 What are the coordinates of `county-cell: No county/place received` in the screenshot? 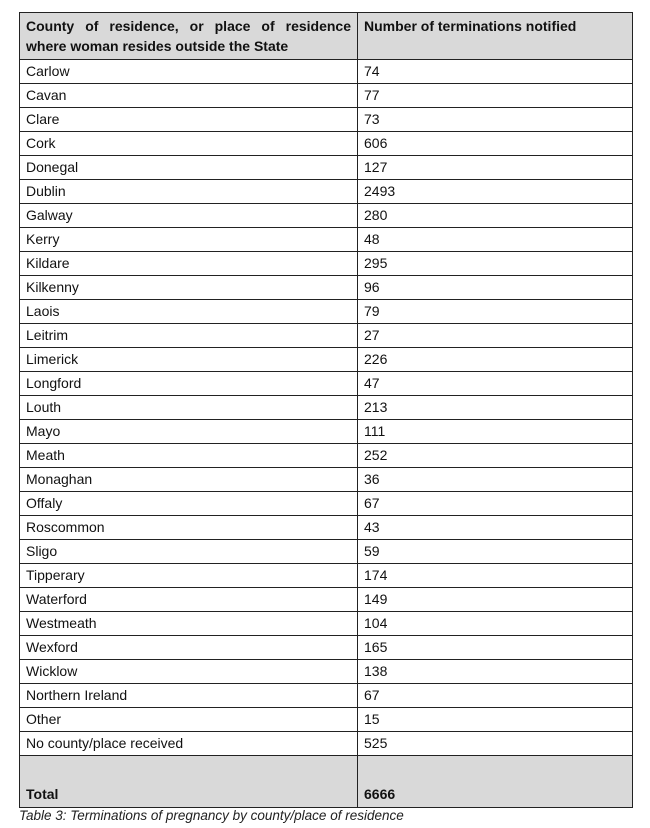 It's located at (188, 743).